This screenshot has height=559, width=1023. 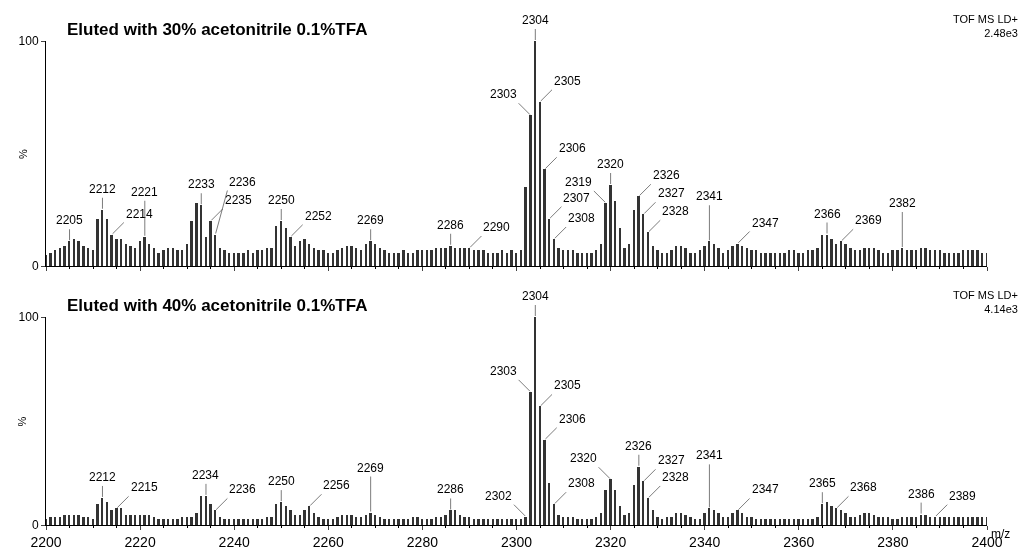 What do you see at coordinates (828, 214) in the screenshot?
I see `annotation: 2366` at bounding box center [828, 214].